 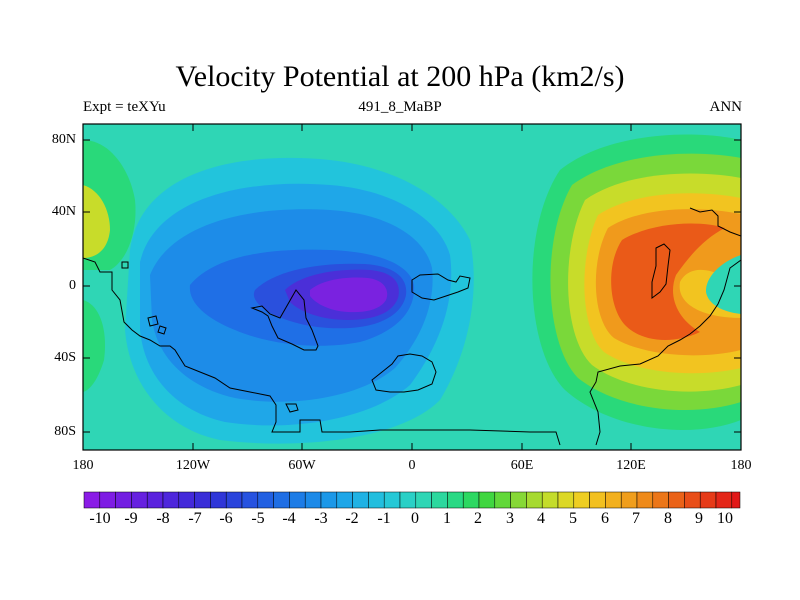 What do you see at coordinates (726, 107) in the screenshot?
I see `season-label: ANN` at bounding box center [726, 107].